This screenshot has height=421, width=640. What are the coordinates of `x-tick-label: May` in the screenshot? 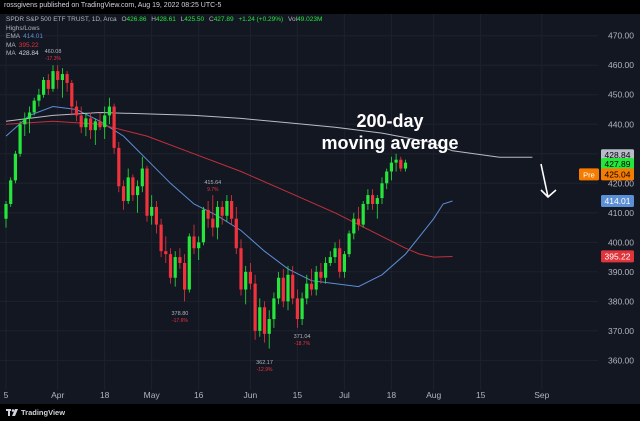 It's located at (152, 395).